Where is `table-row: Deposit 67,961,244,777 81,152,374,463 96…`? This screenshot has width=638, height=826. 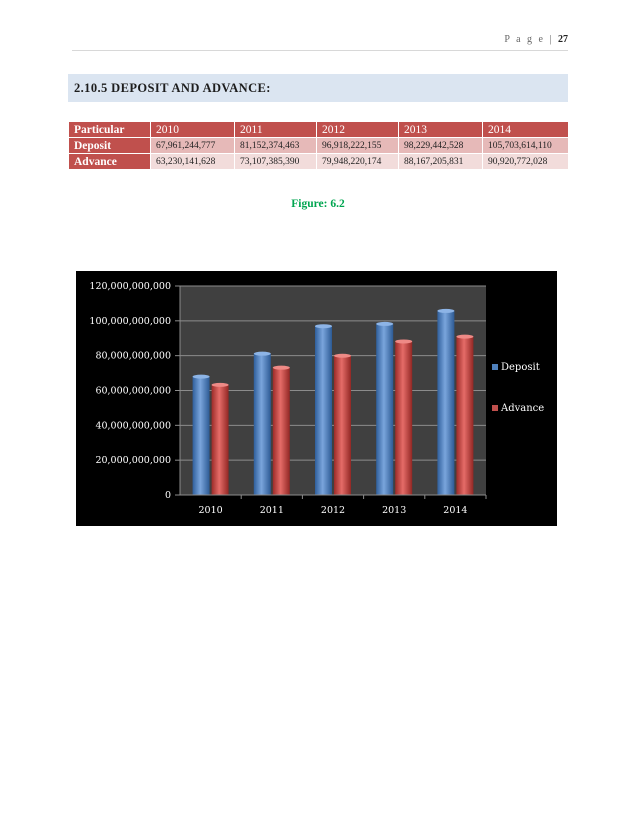
table-row: Deposit 67,961,244,777 81,152,374,463 96… is located at coordinates (318, 145).